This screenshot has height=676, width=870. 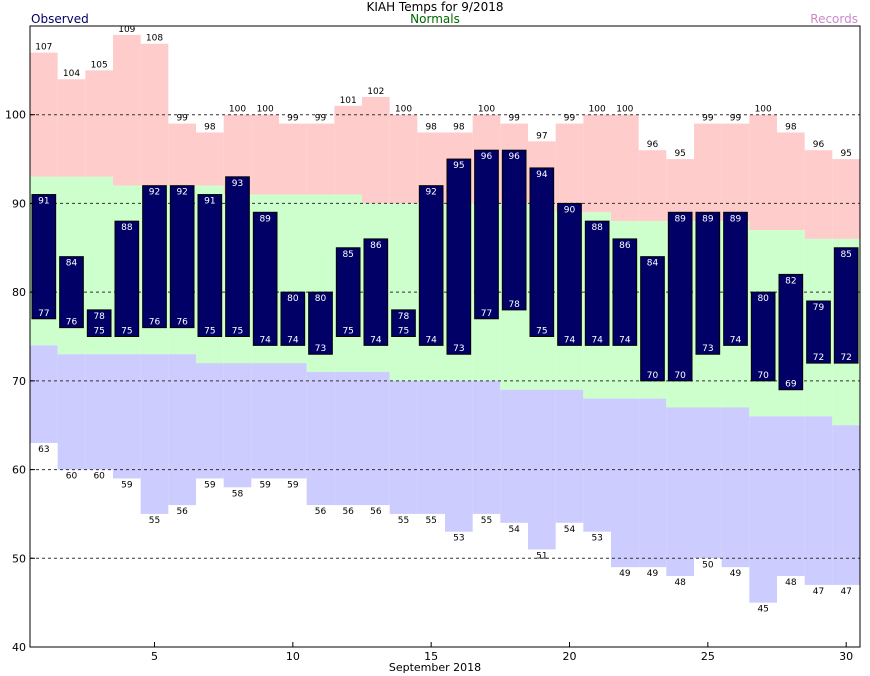 What do you see at coordinates (459, 127) in the screenshot?
I see `record-high-label: 98` at bounding box center [459, 127].